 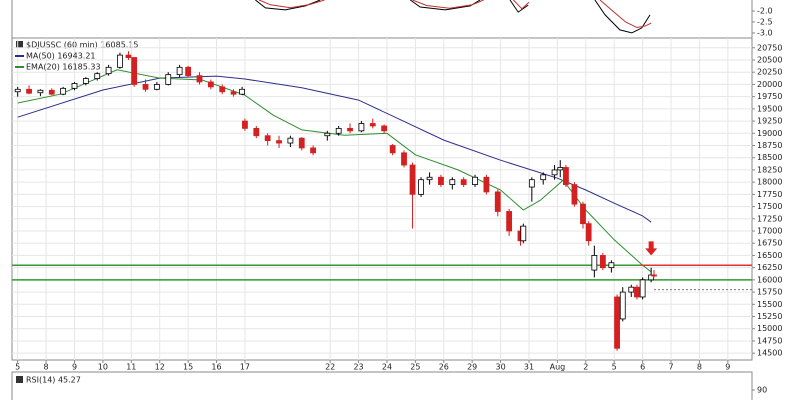 I want to click on y-tick-label: 17750, so click(x=769, y=194).